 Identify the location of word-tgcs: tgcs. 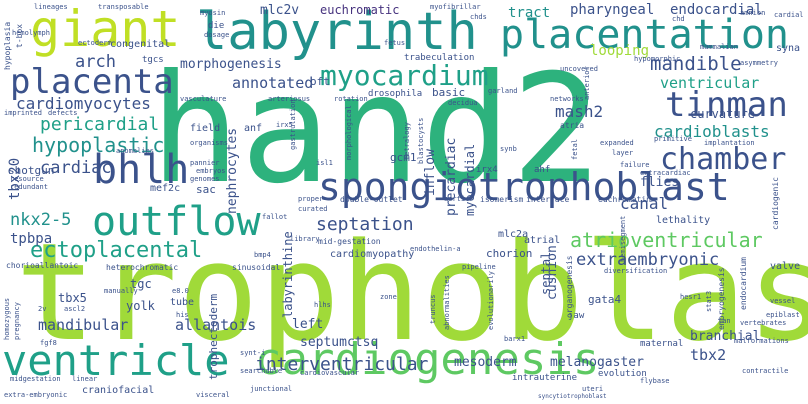
(153, 60).